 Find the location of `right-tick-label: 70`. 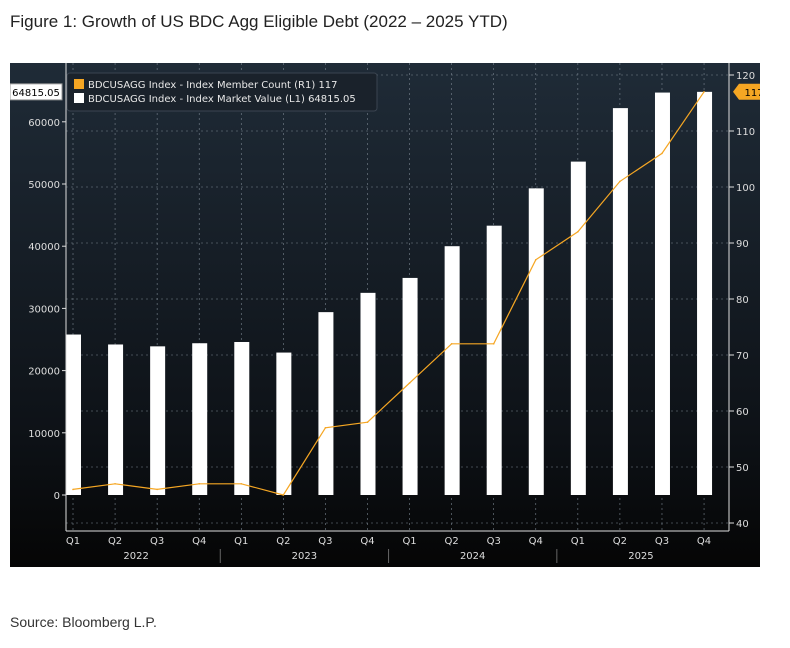

right-tick-label: 70 is located at coordinates (742, 356).